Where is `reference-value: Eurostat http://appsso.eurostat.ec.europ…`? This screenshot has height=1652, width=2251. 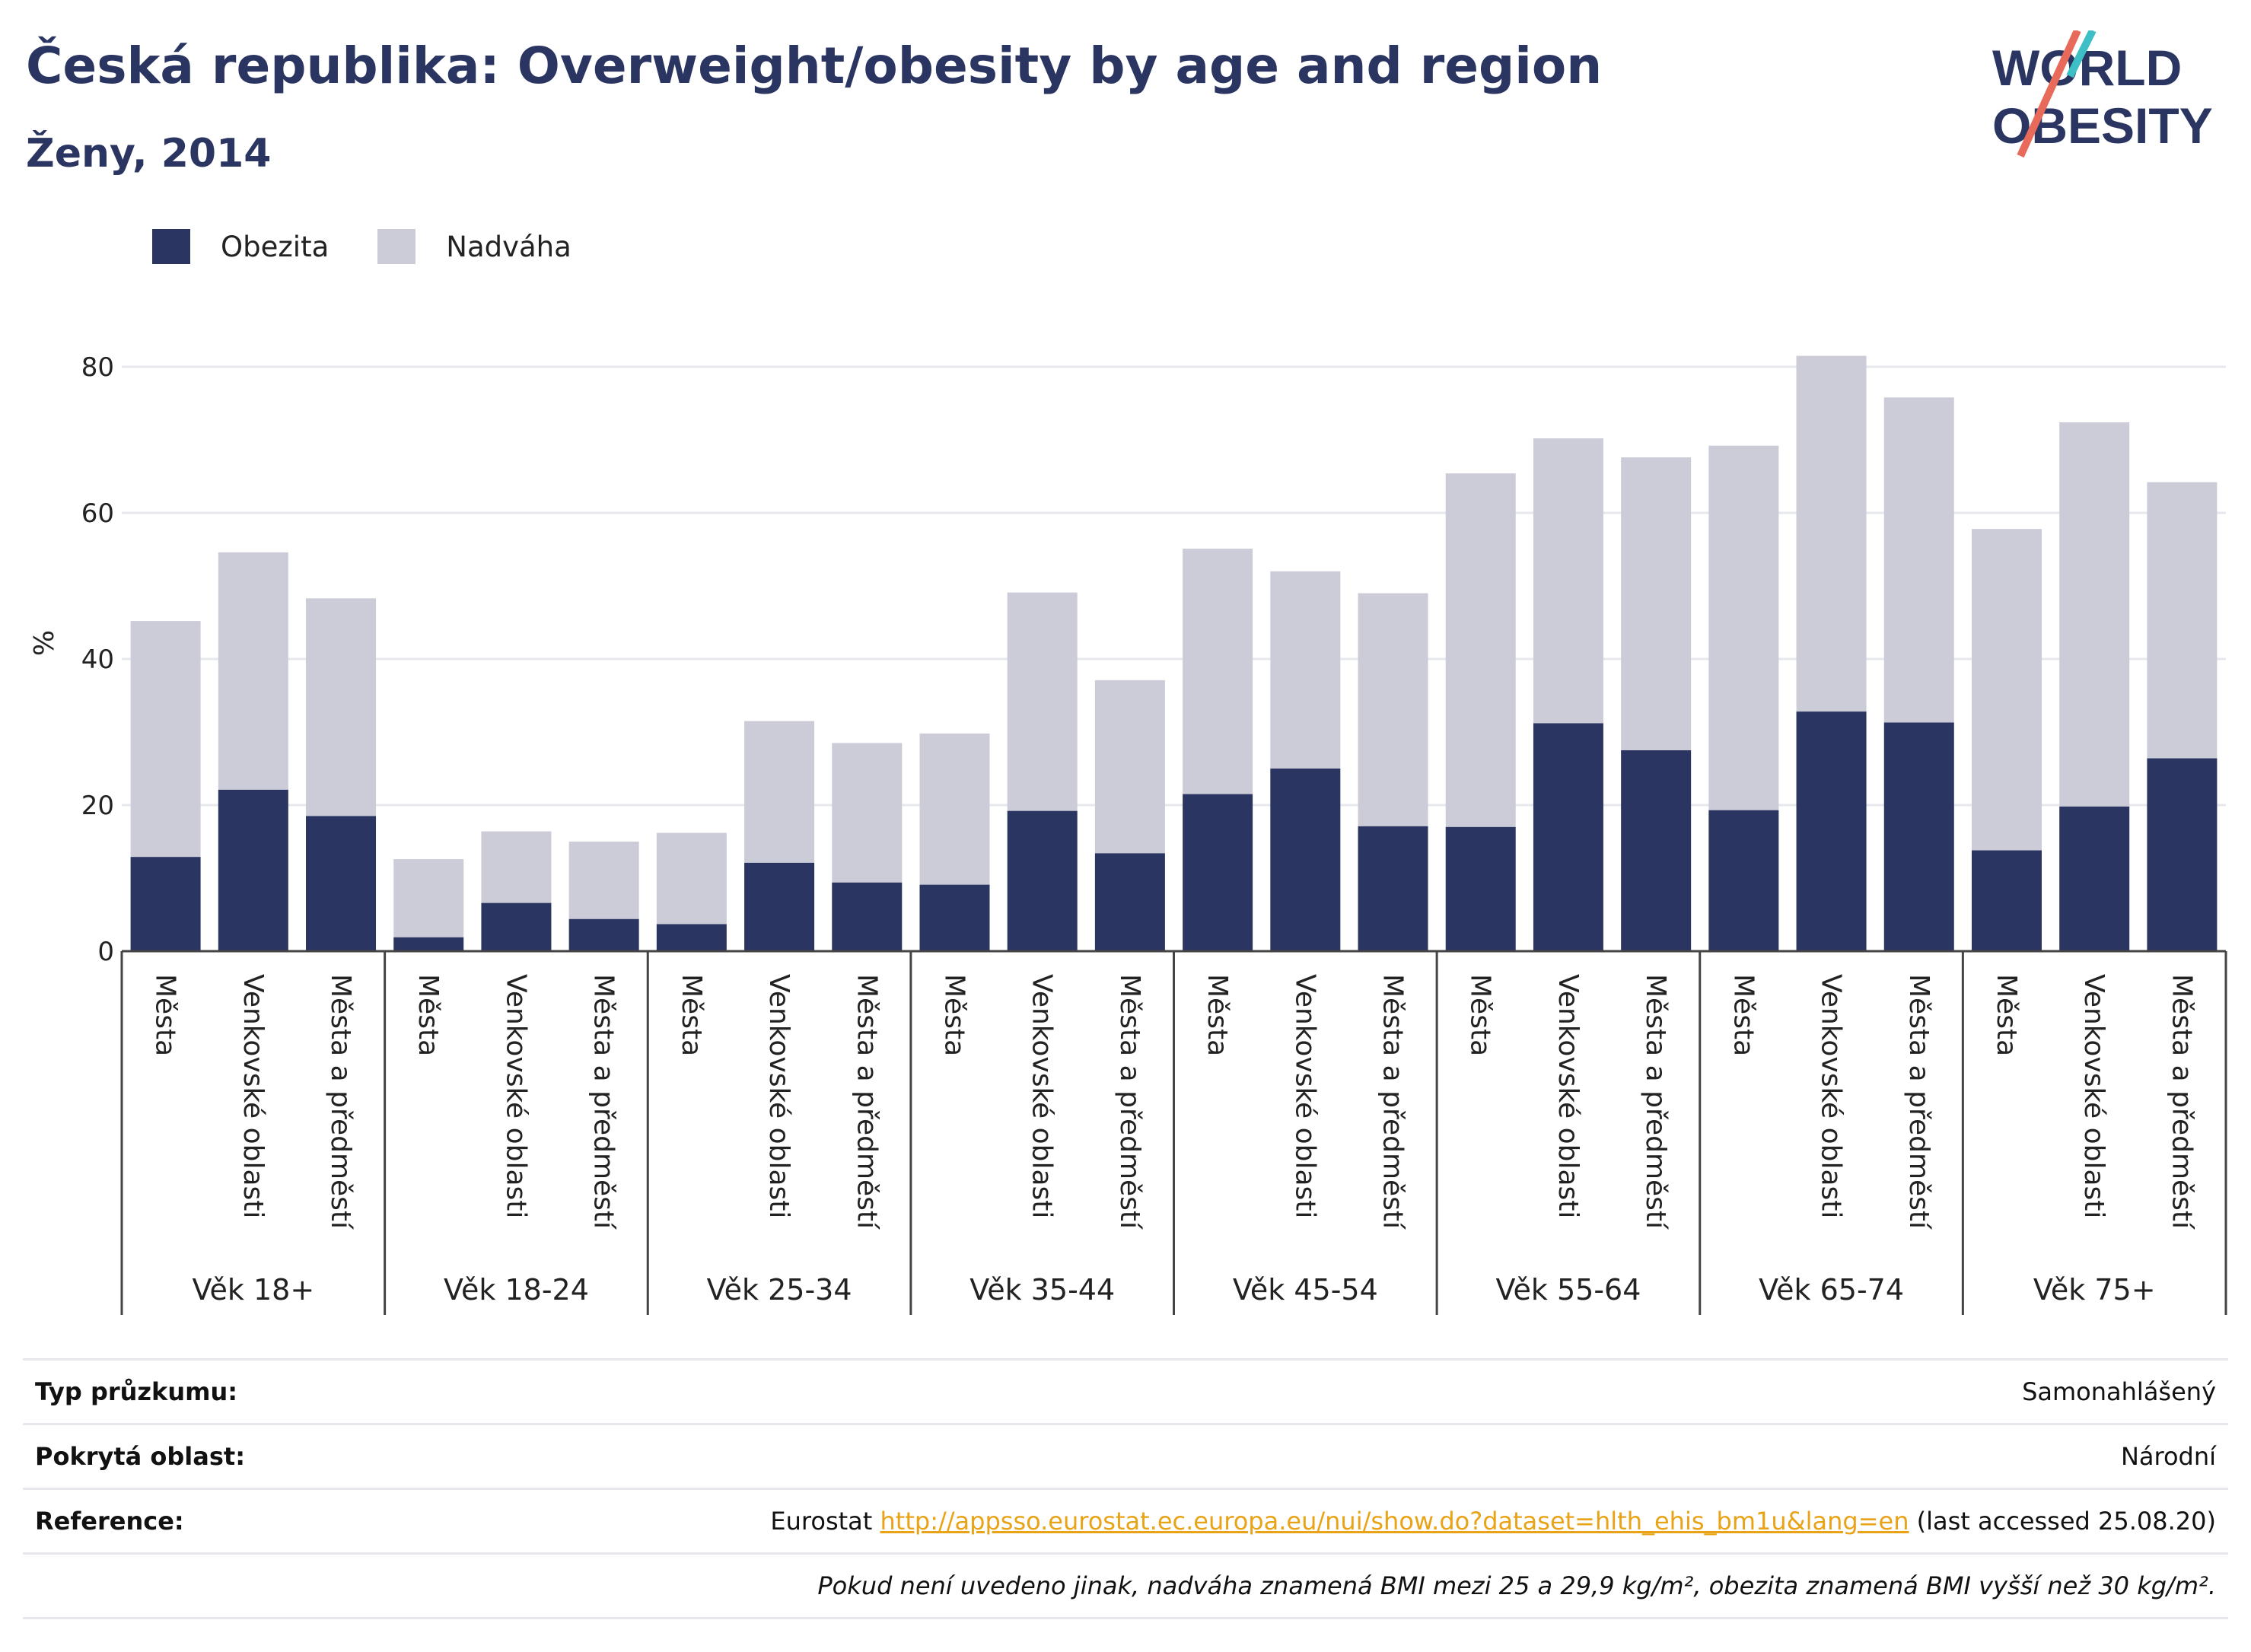
reference-value: Eurostat http://appsso.eurostat.ec.europ… is located at coordinates (1499, 1521).